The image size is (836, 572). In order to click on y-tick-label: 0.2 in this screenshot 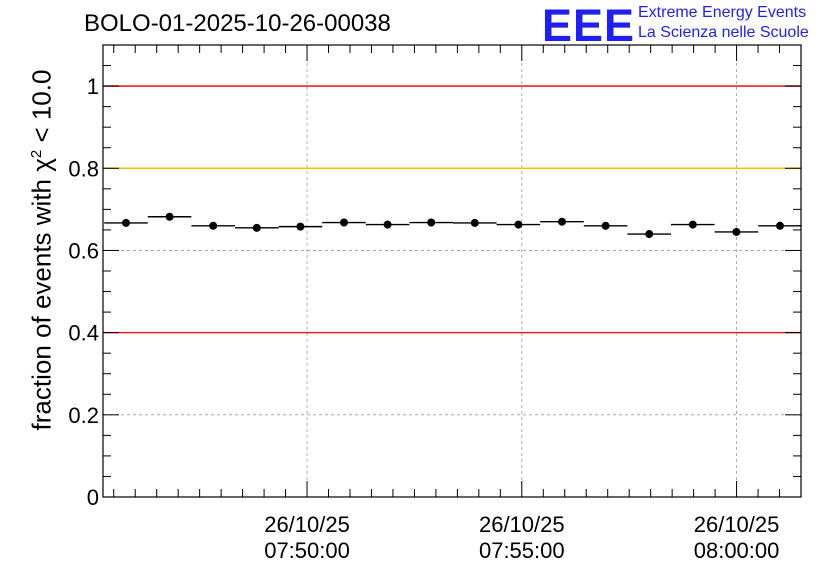, I will do `click(83, 415)`.